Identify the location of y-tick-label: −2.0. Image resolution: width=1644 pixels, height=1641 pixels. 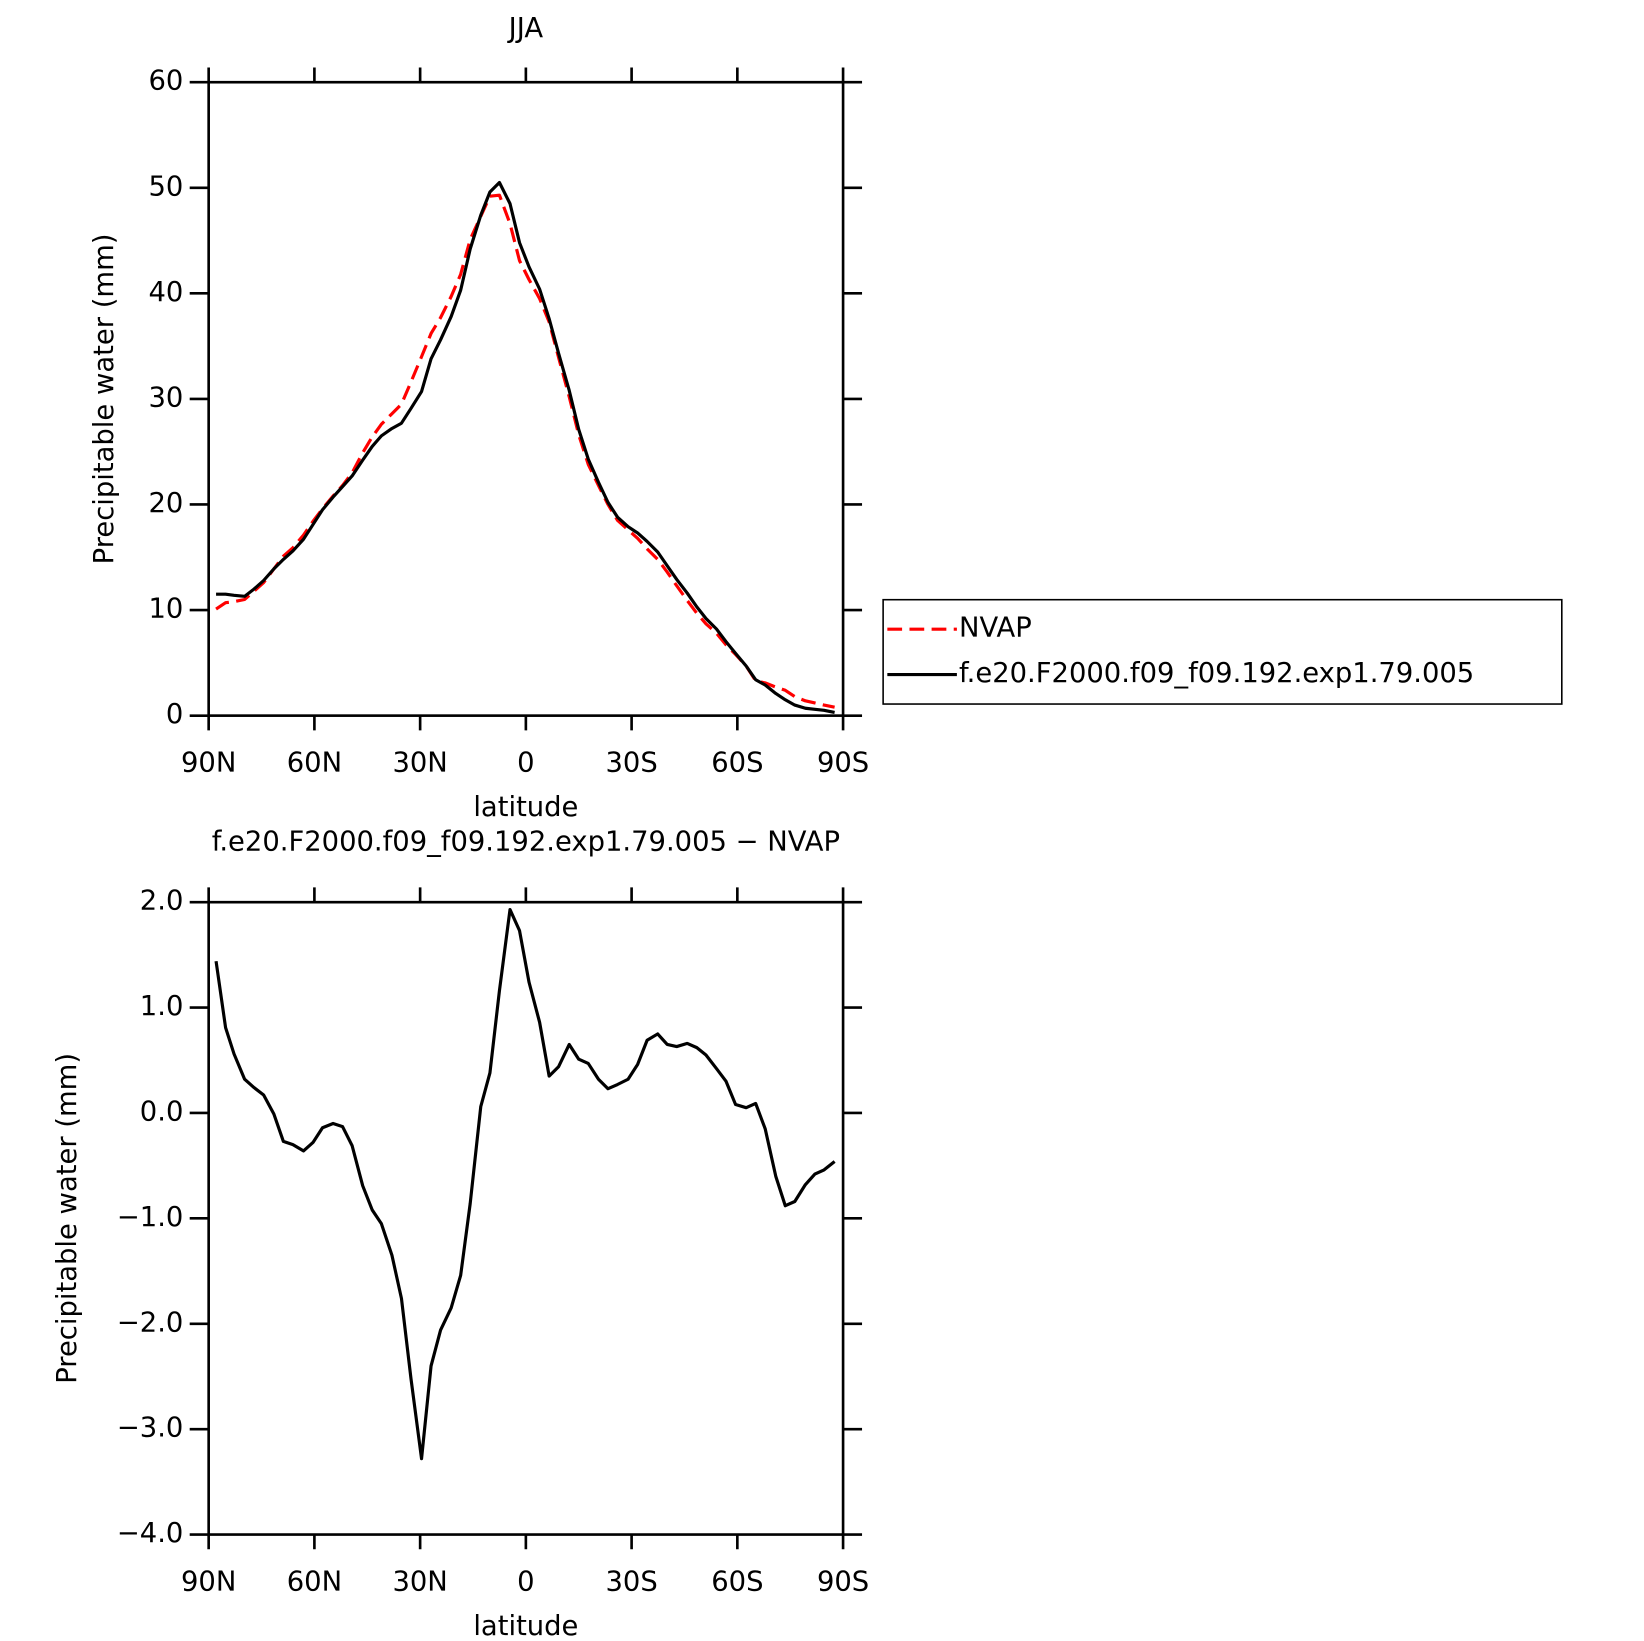
(150, 1322).